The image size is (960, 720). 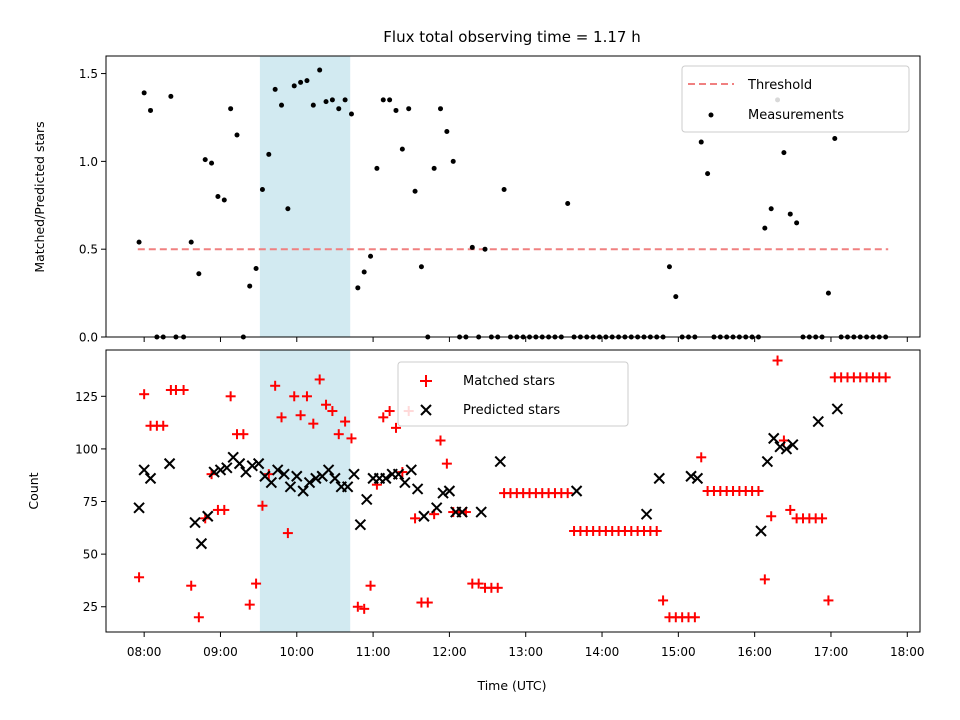 What do you see at coordinates (88, 74) in the screenshot?
I see `top-y-tick-label: 1.5` at bounding box center [88, 74].